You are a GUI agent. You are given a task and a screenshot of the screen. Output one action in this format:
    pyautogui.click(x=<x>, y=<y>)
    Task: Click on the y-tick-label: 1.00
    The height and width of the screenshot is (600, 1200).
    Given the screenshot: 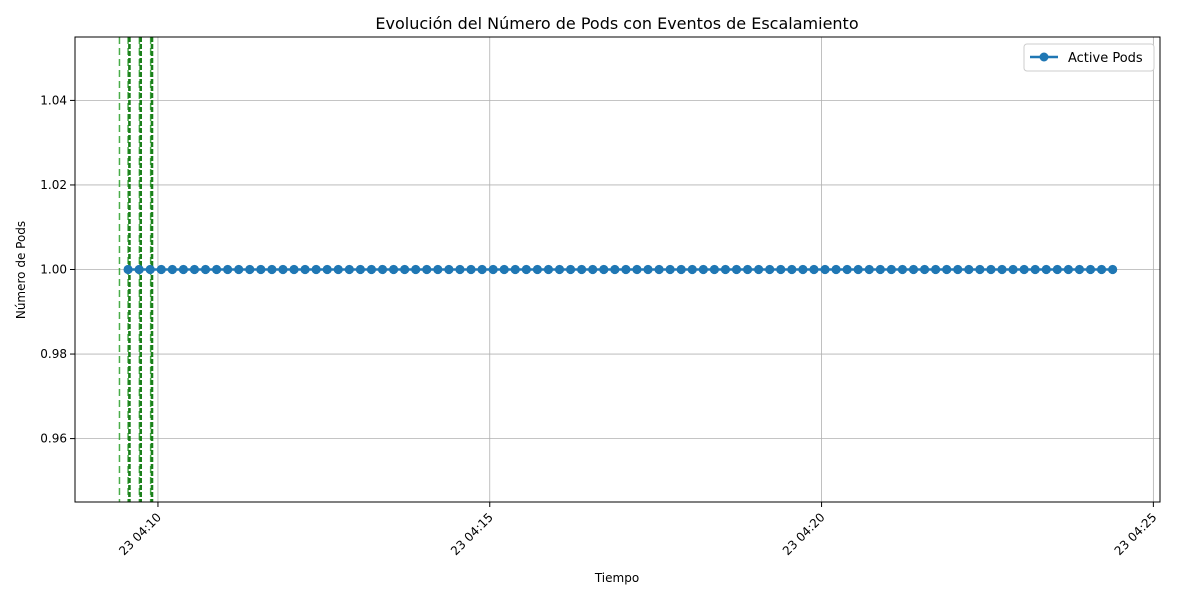 What is the action you would take?
    pyautogui.click(x=53, y=270)
    